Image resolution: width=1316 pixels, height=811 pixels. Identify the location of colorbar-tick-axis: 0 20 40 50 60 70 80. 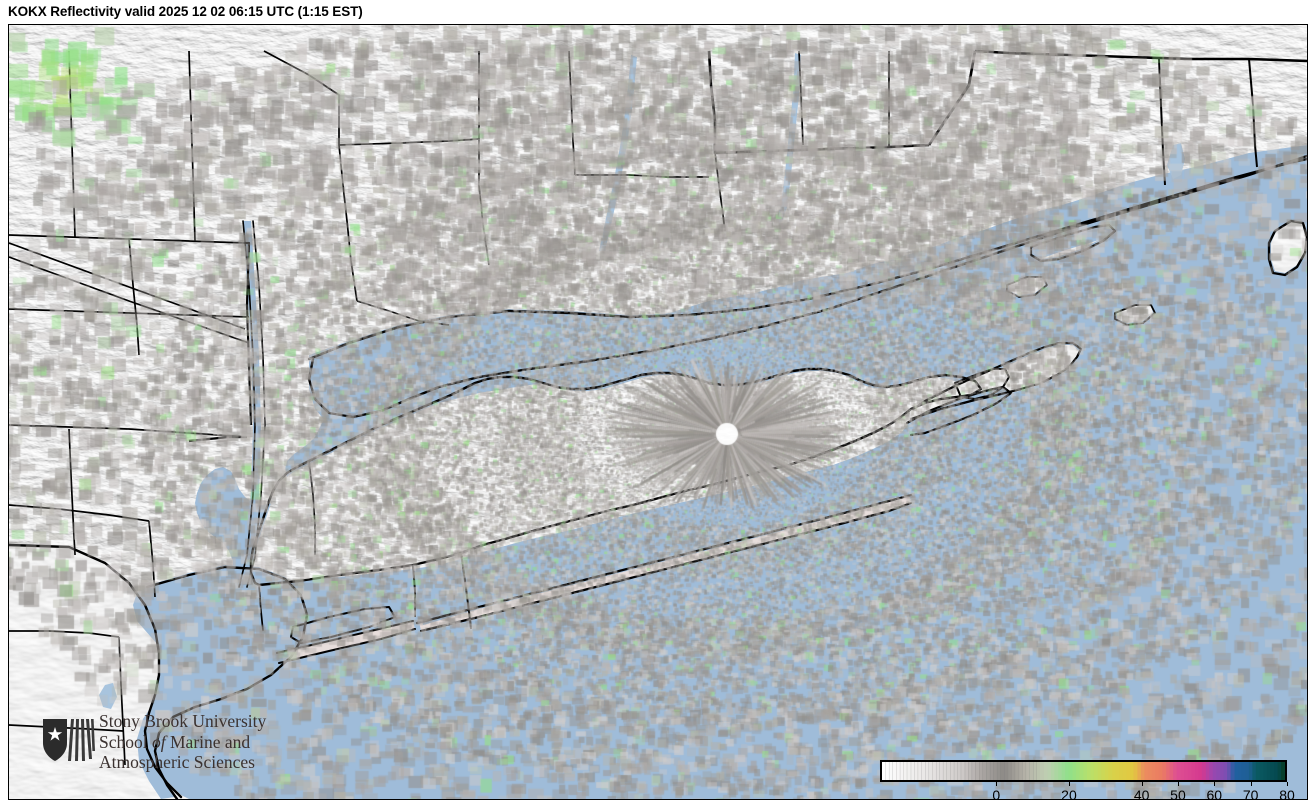
(1087, 791).